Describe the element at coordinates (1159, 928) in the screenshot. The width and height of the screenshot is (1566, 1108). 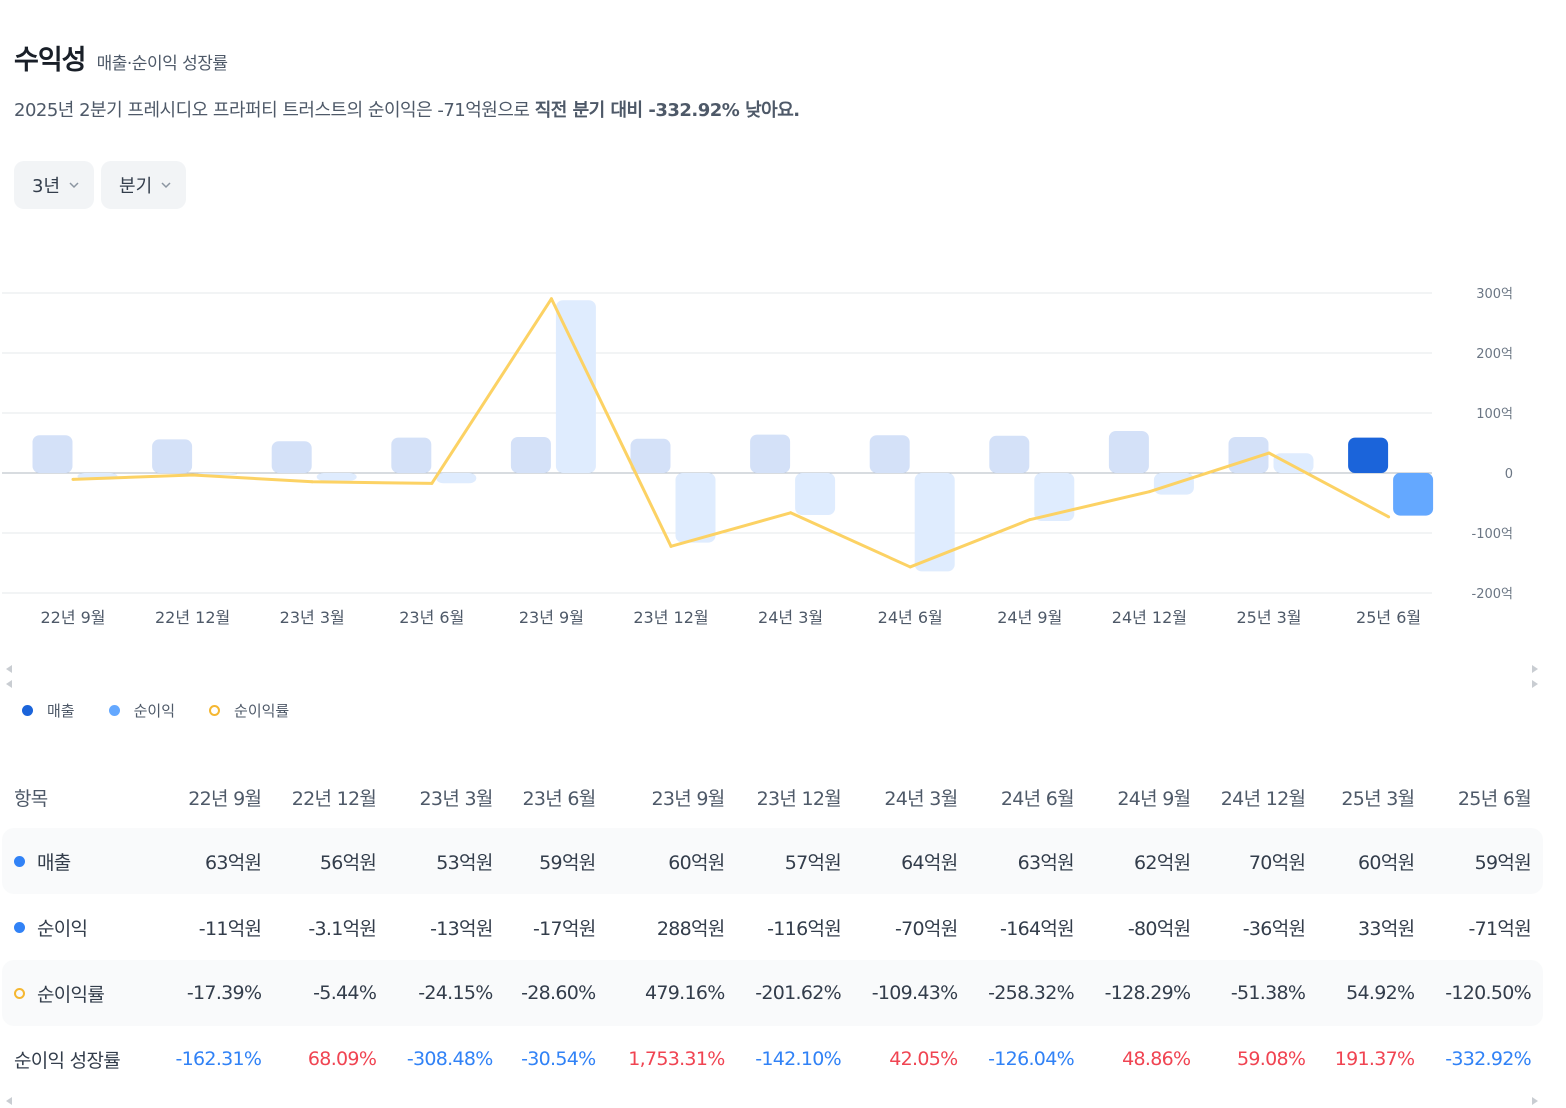
I see `table-cell: -80억원` at that location.